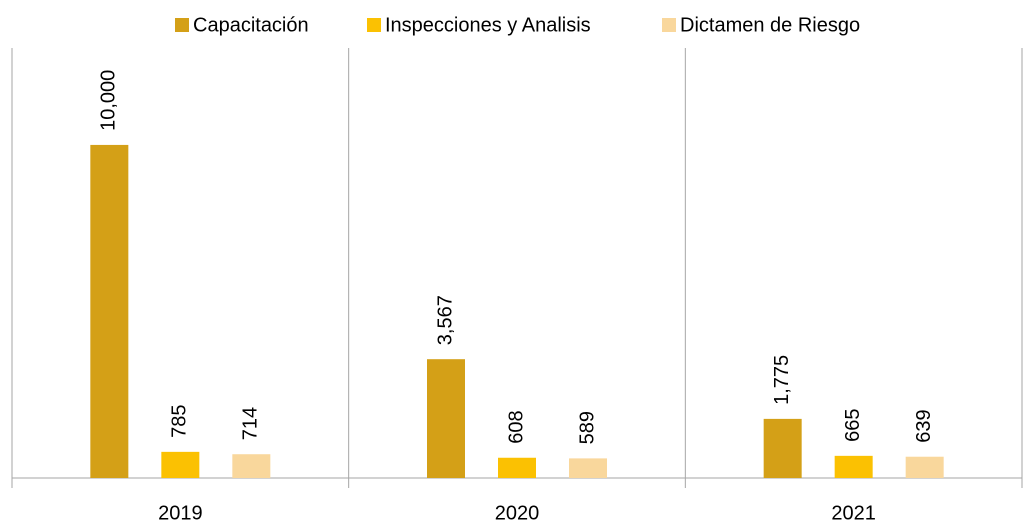 The image size is (1029, 523). What do you see at coordinates (853, 424) in the screenshot?
I see `data-label: 665` at bounding box center [853, 424].